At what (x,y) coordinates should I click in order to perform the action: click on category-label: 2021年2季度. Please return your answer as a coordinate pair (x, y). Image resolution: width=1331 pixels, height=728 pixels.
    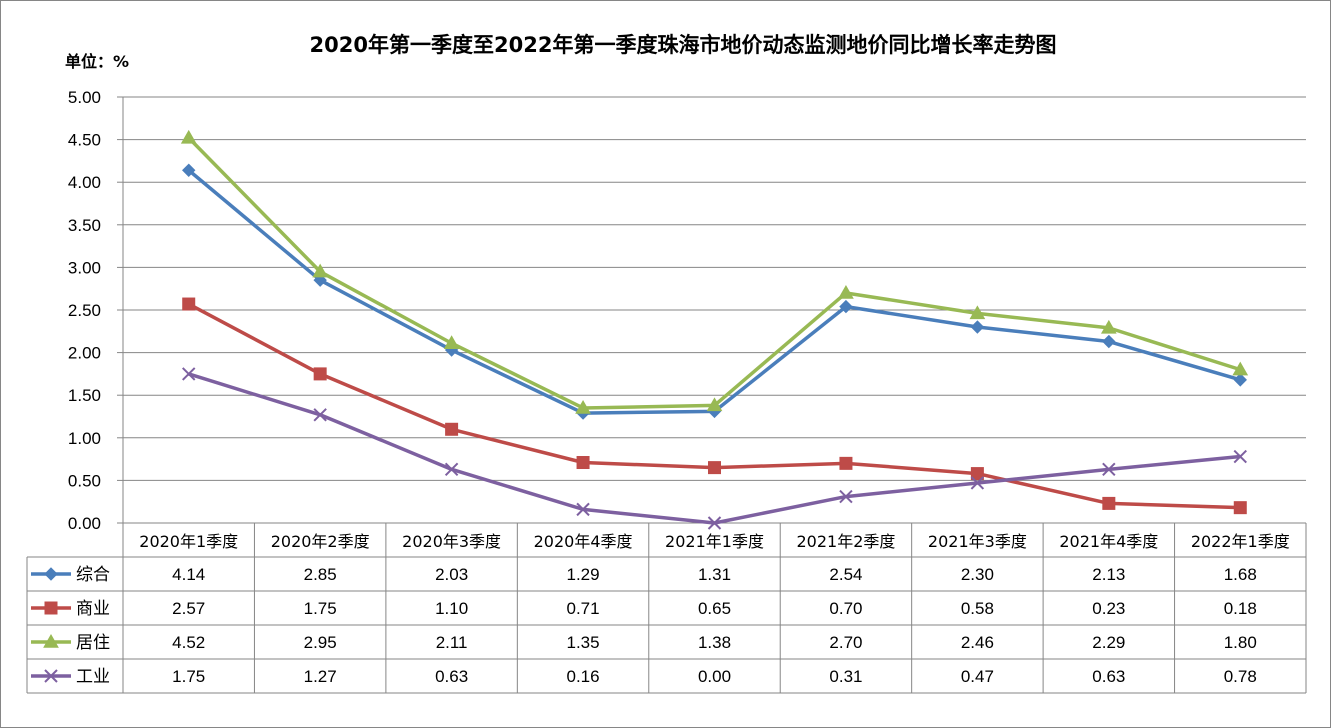
    Looking at the image, I should click on (845, 541).